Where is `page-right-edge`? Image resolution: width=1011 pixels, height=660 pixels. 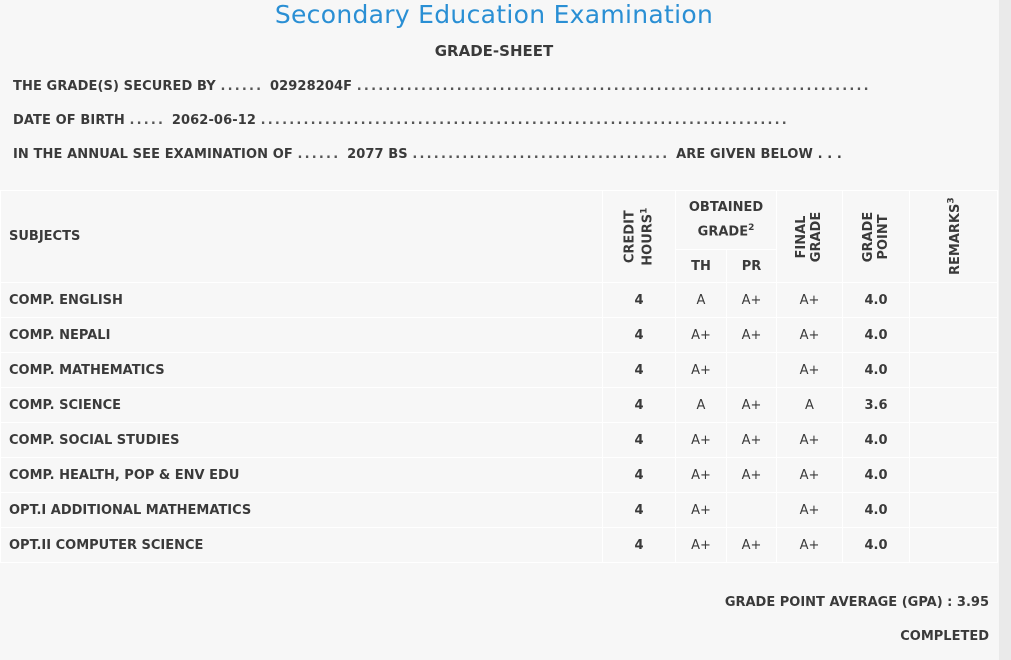 page-right-edge is located at coordinates (1005, 330).